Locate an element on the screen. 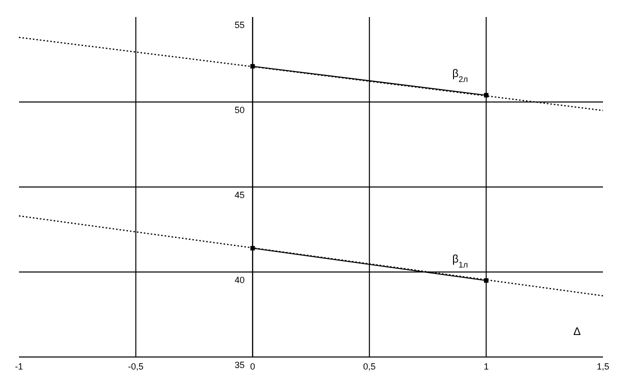 This screenshot has width=623, height=388. x-tick-label: -0,5 is located at coordinates (136, 366).